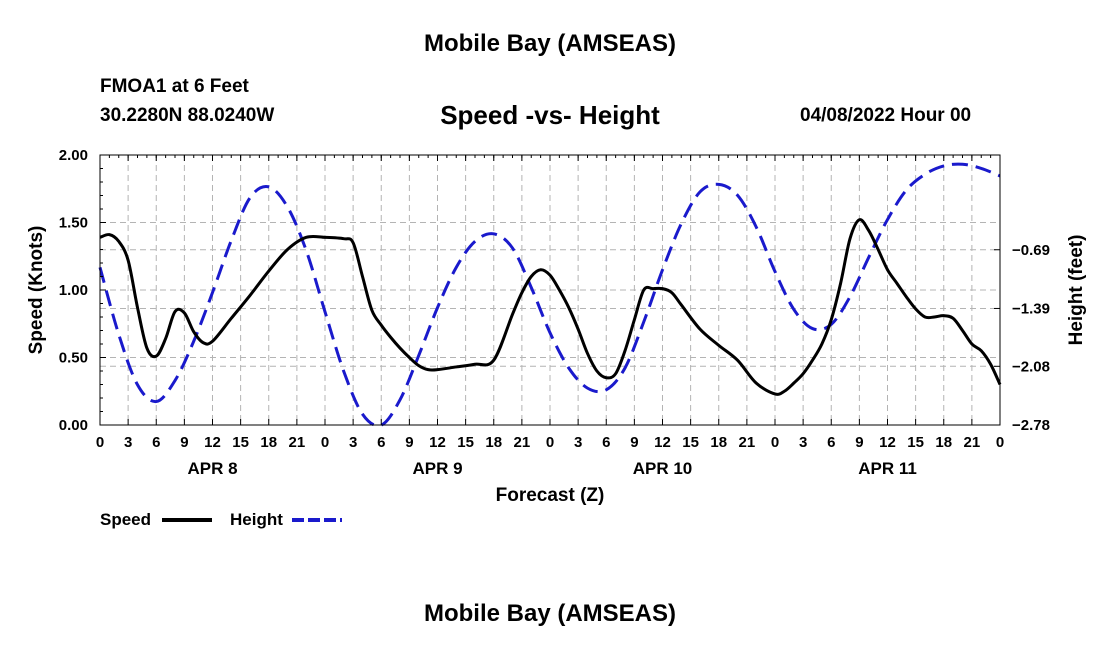 The width and height of the screenshot is (1100, 650). I want to click on y-right-tick-label: −2.08, so click(1031, 366).